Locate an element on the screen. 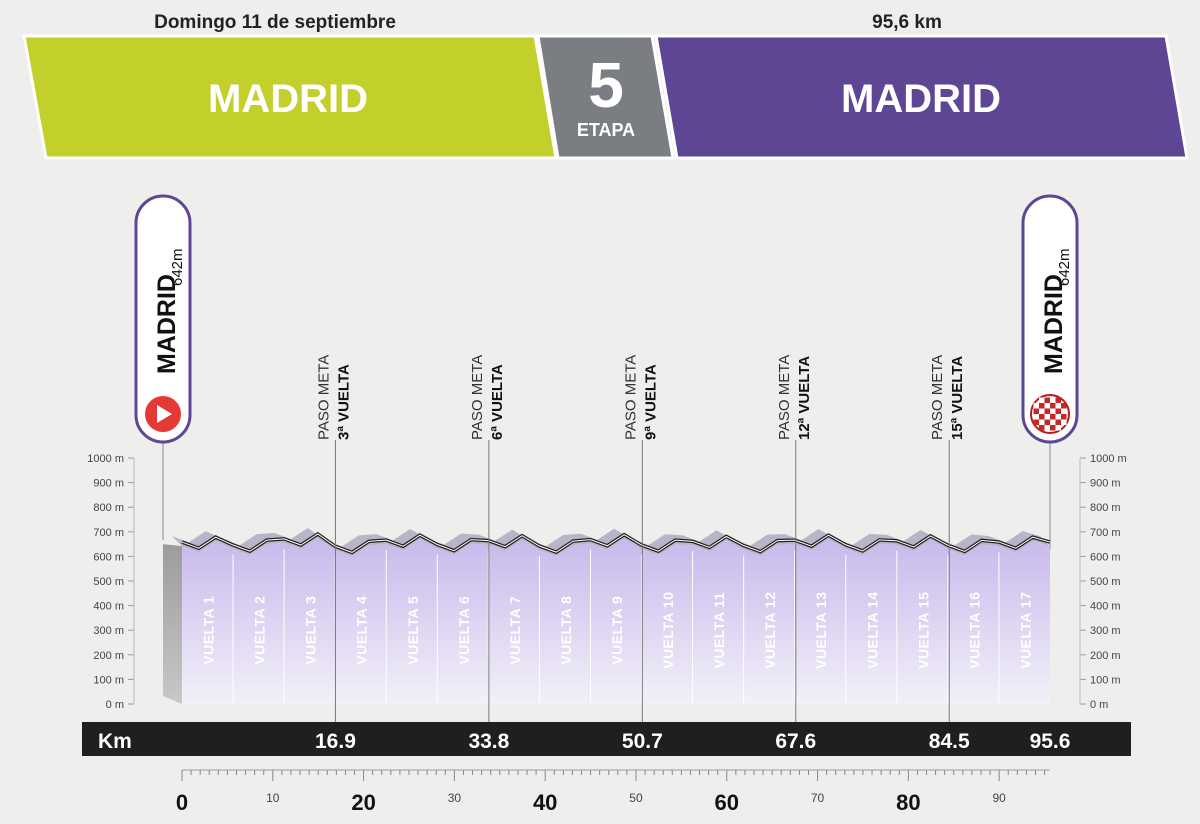  finish-marker: MADRID 642m is located at coordinates (1050, 372).